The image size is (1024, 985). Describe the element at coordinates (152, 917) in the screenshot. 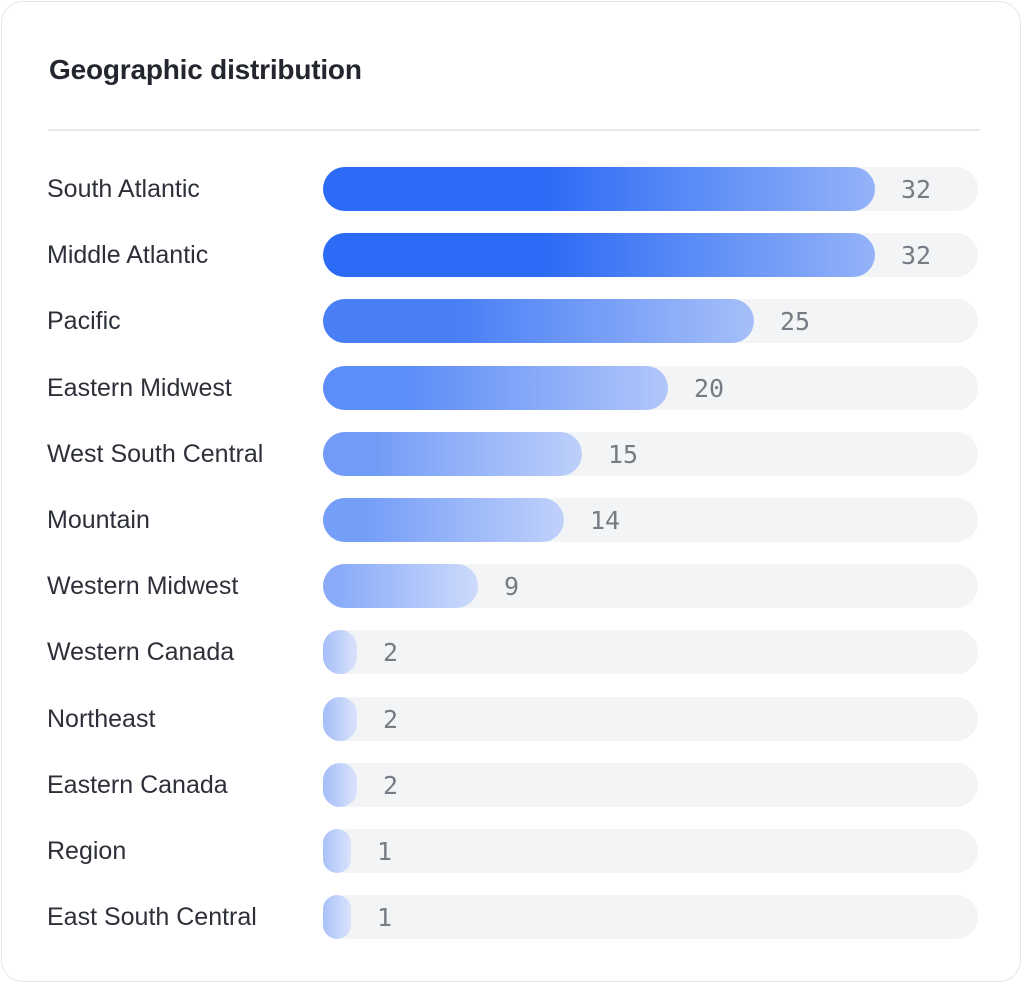

I see `category-label: East South Central` at that location.